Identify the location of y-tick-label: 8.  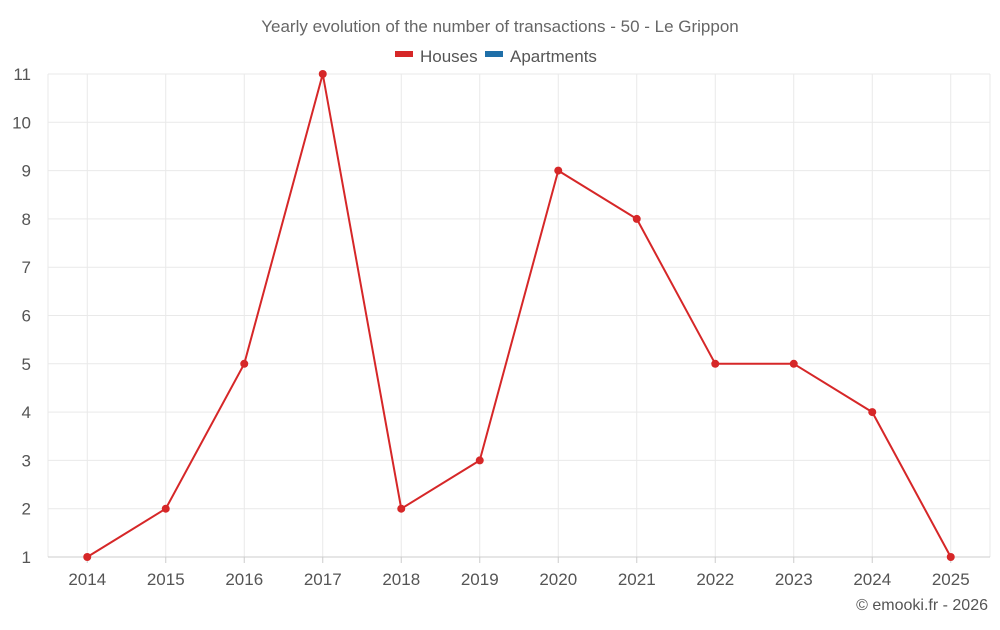
(26, 219).